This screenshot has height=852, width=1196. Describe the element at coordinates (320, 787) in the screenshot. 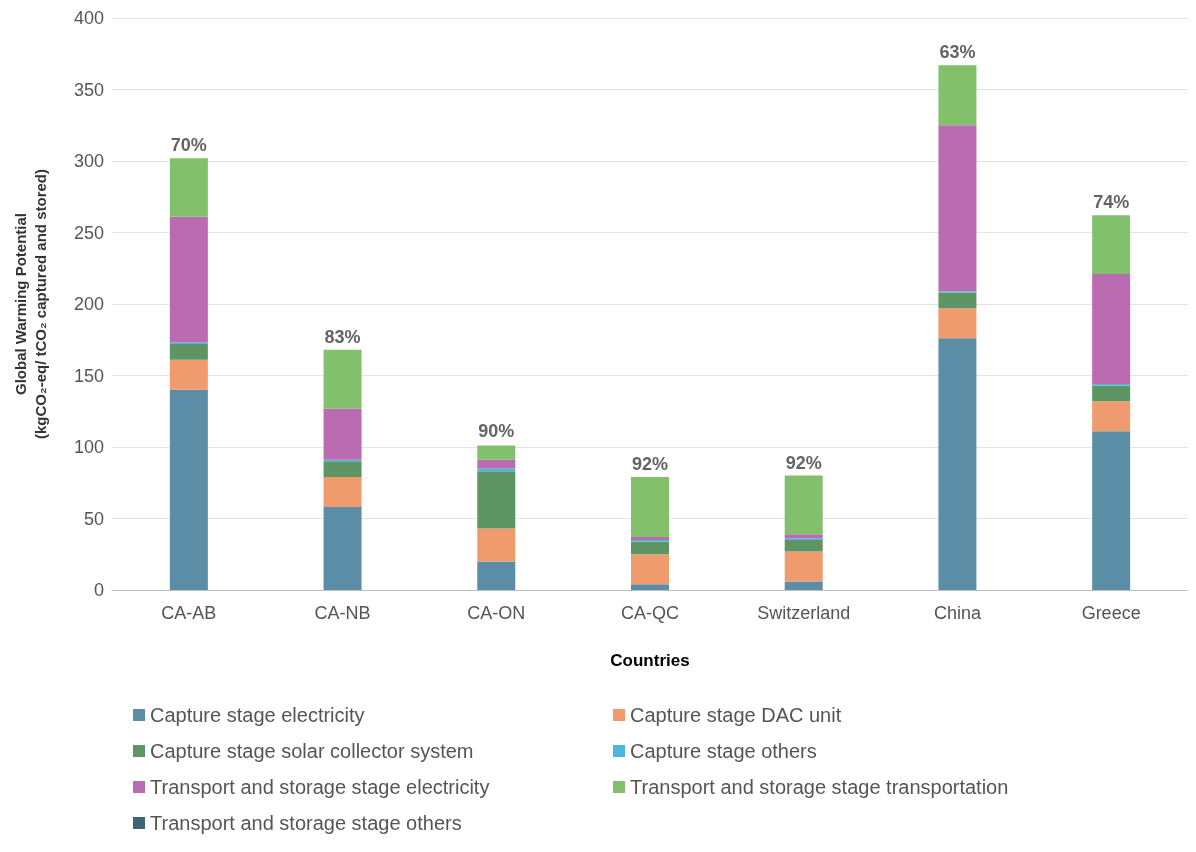

I see `legend-label: Transport and storage stage electricity` at that location.